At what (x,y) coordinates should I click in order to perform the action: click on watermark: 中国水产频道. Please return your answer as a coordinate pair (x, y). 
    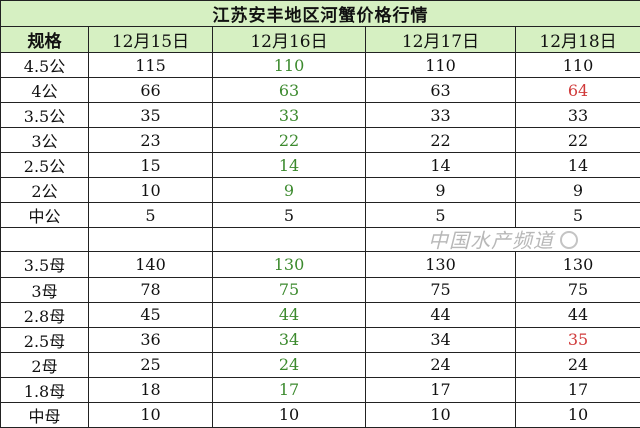
    Looking at the image, I should click on (491, 240).